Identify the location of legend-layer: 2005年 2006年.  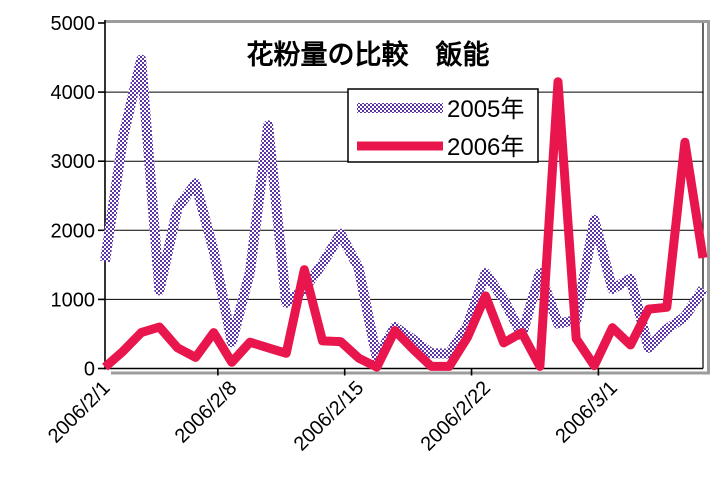
(443, 125).